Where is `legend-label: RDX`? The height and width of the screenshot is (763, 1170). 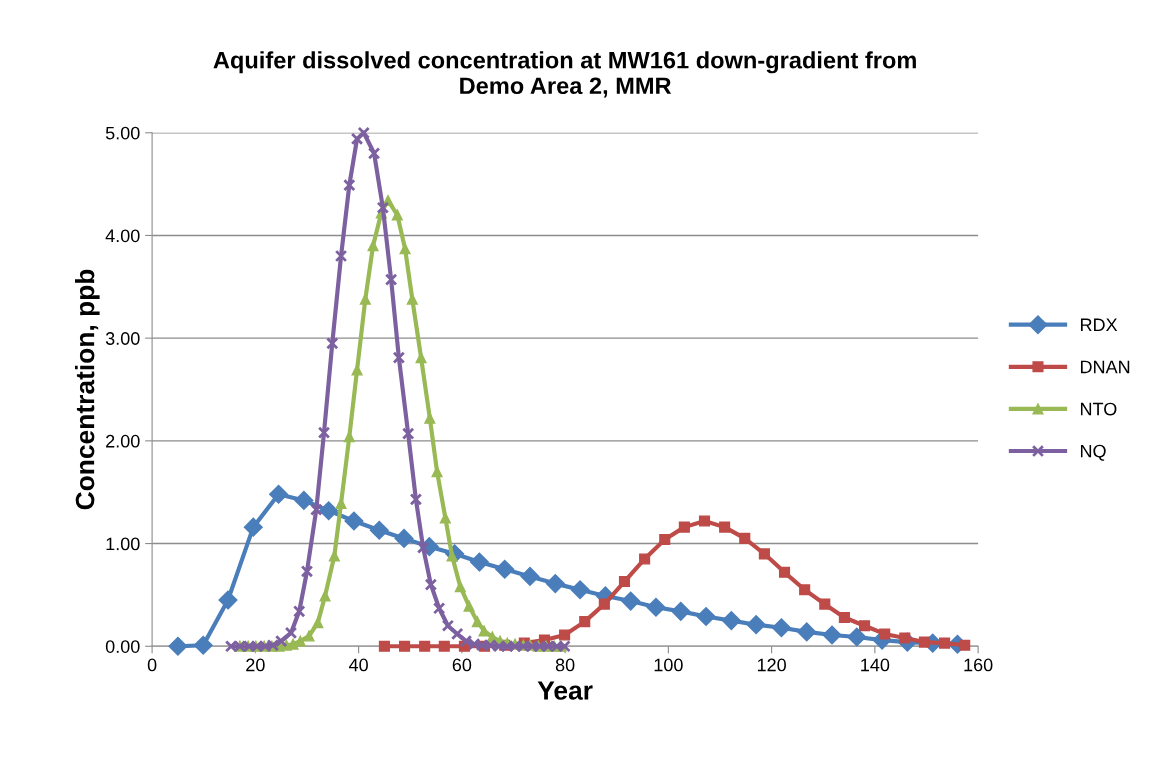 legend-label: RDX is located at coordinates (1099, 325).